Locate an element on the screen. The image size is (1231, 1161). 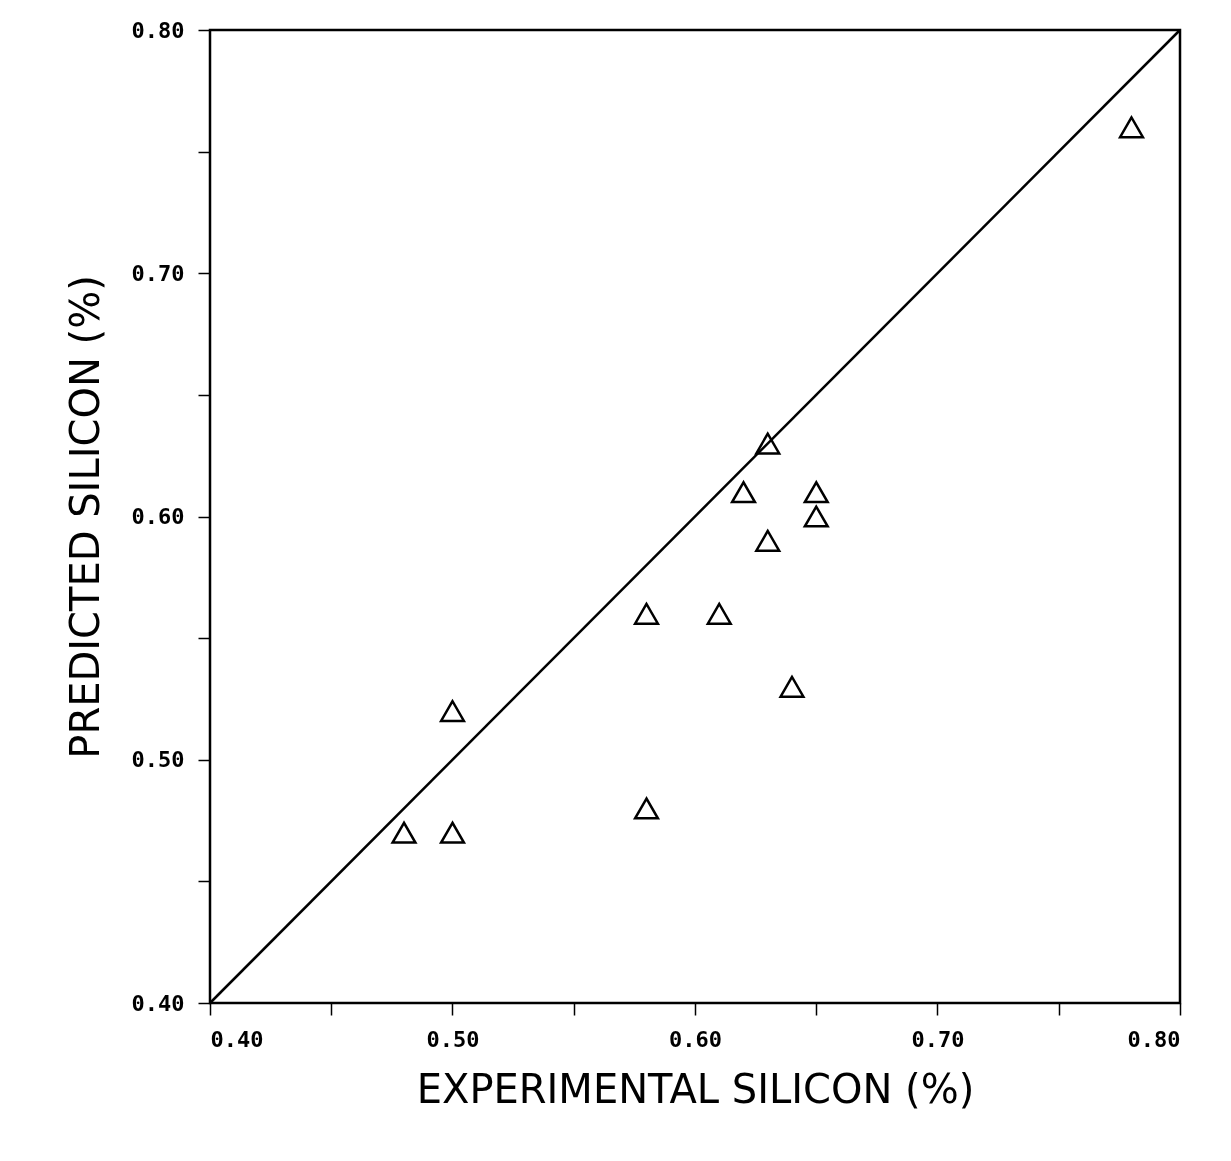
y-tick-label: 0.80 is located at coordinates (158, 30).